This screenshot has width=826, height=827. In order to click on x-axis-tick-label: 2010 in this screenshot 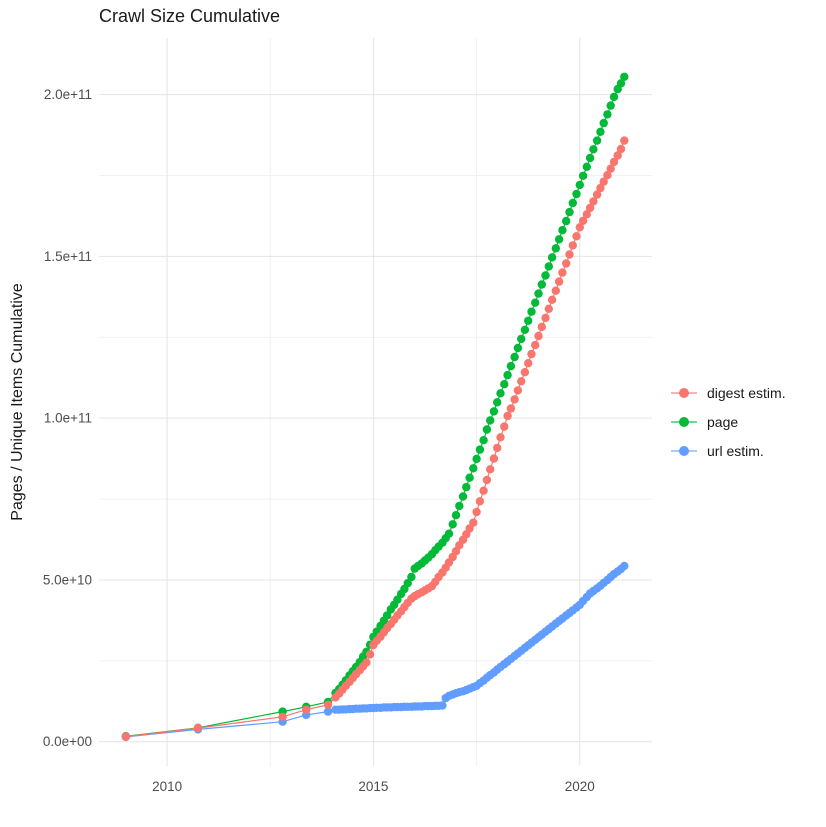, I will do `click(167, 786)`.